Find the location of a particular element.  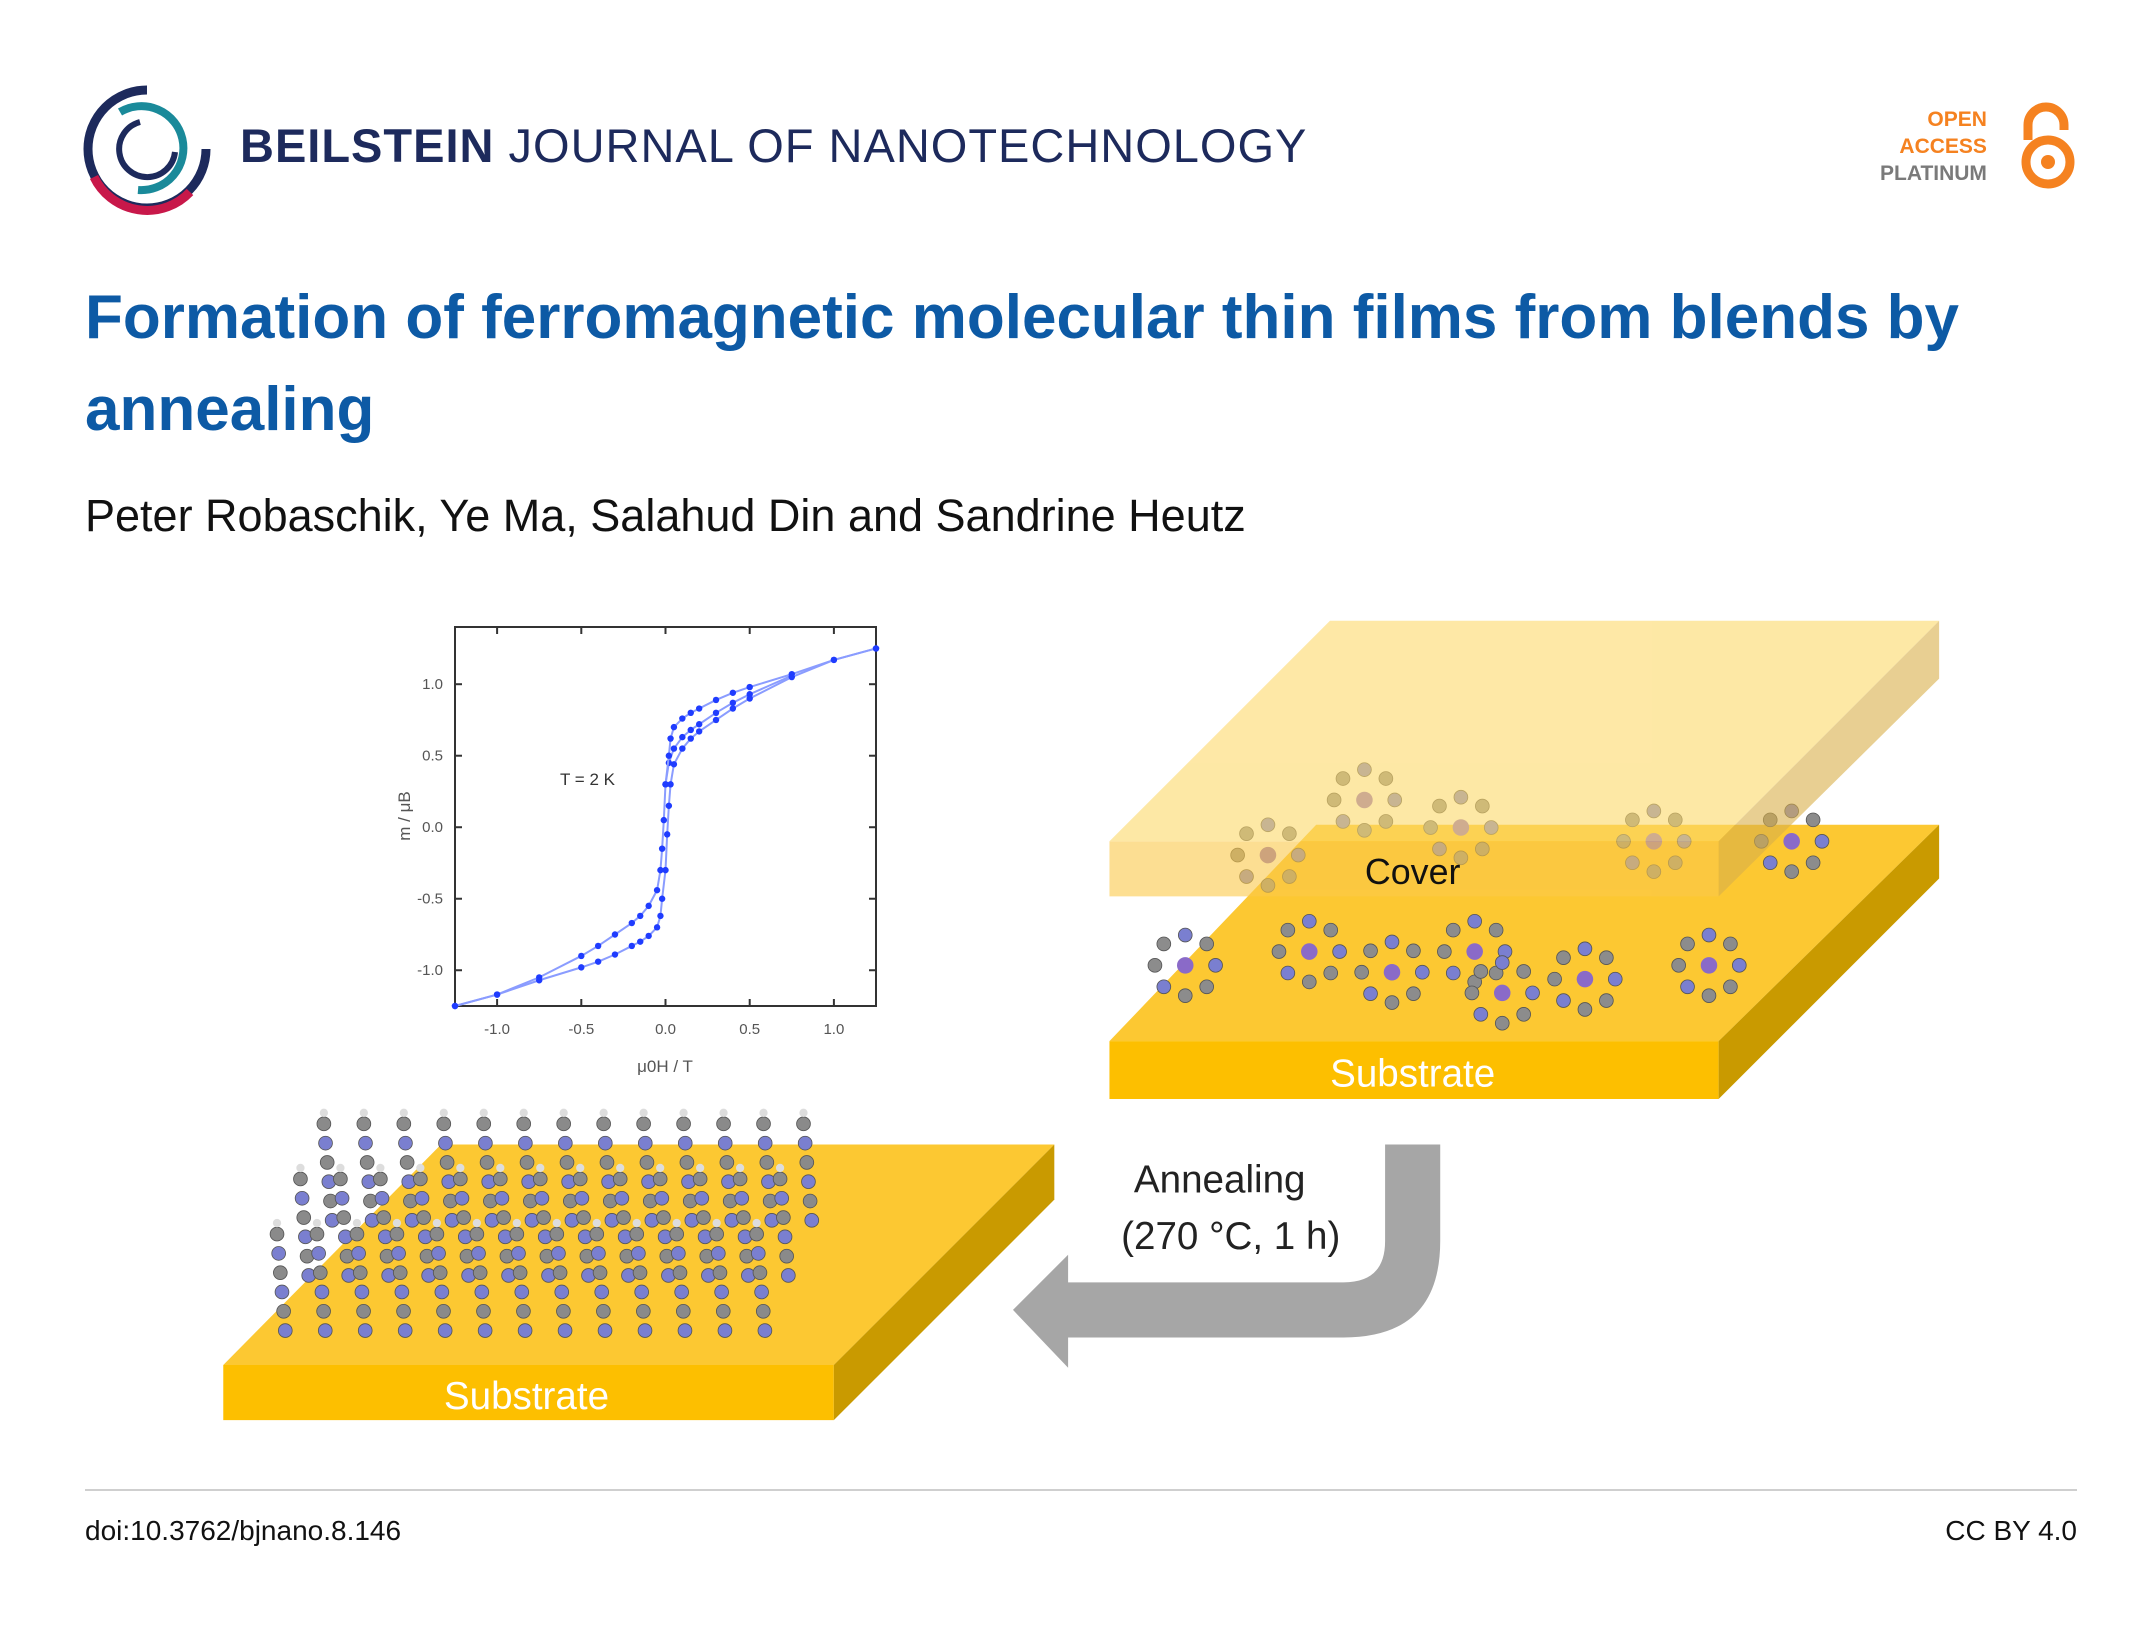

beilstein-logo is located at coordinates (147, 150).